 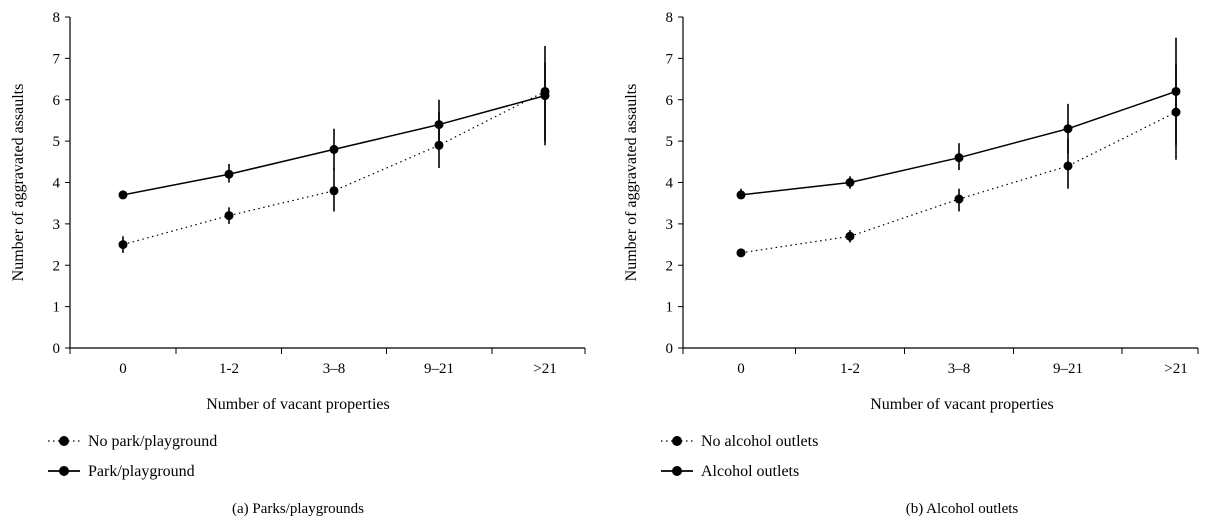 I want to click on legend-label: No park/playground, so click(x=152, y=441).